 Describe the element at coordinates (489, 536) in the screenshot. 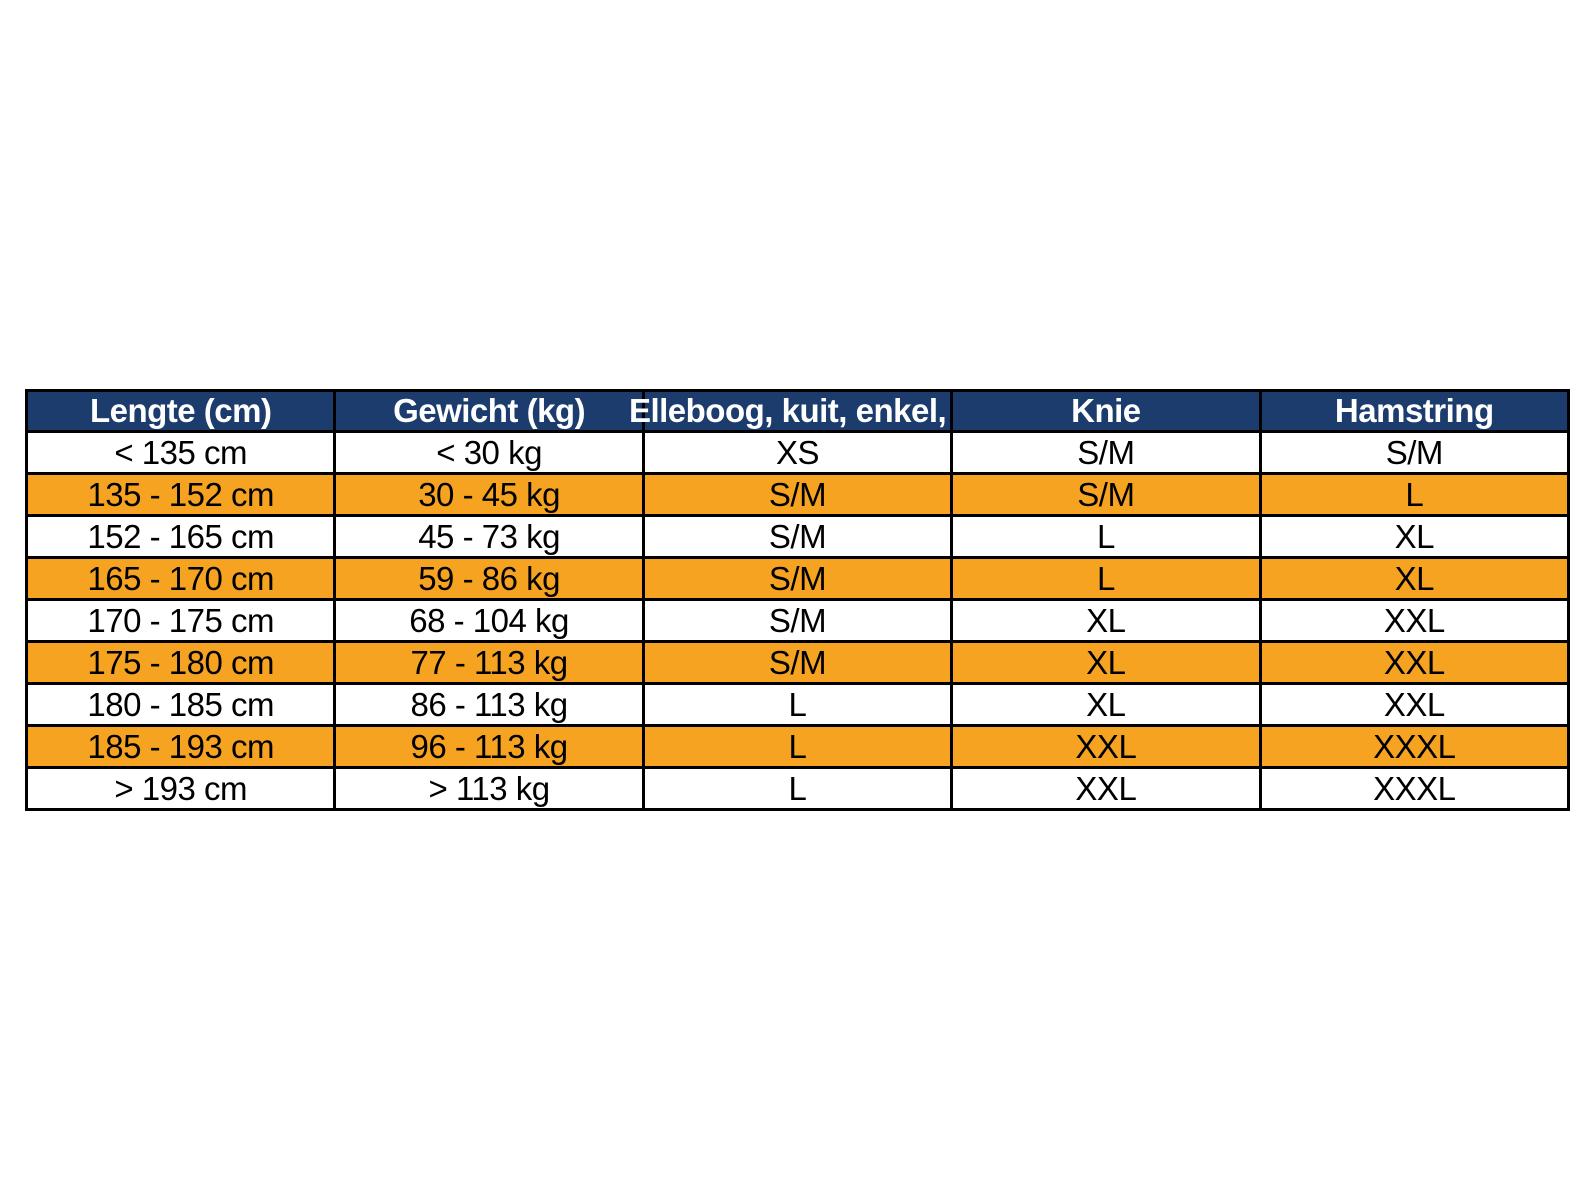

I see `table-cell: 45 - 73 kg` at that location.